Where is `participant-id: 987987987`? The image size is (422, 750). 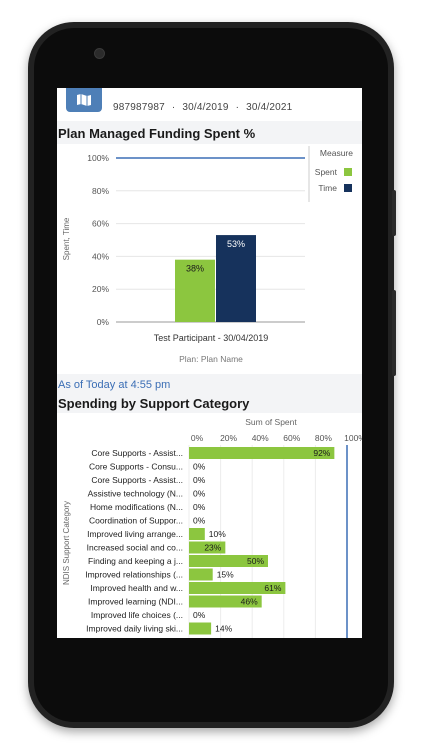 participant-id: 987987987 is located at coordinates (139, 107).